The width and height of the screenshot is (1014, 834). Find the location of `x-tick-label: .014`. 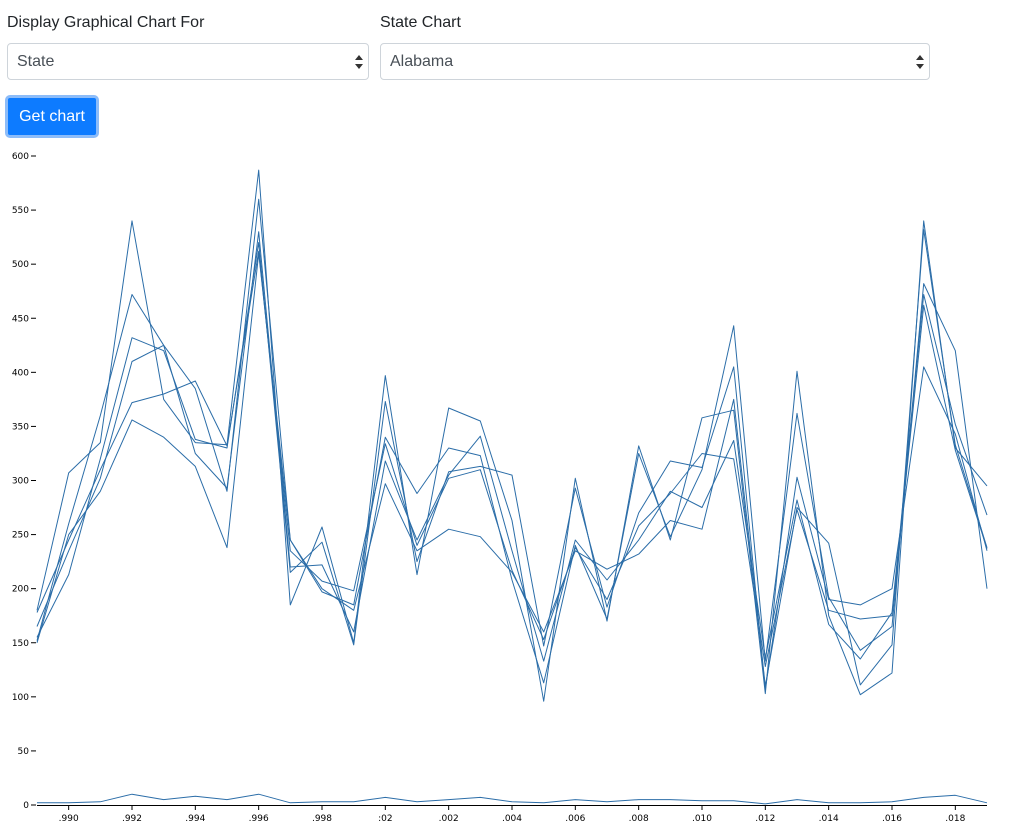

x-tick-label: .014 is located at coordinates (829, 819).